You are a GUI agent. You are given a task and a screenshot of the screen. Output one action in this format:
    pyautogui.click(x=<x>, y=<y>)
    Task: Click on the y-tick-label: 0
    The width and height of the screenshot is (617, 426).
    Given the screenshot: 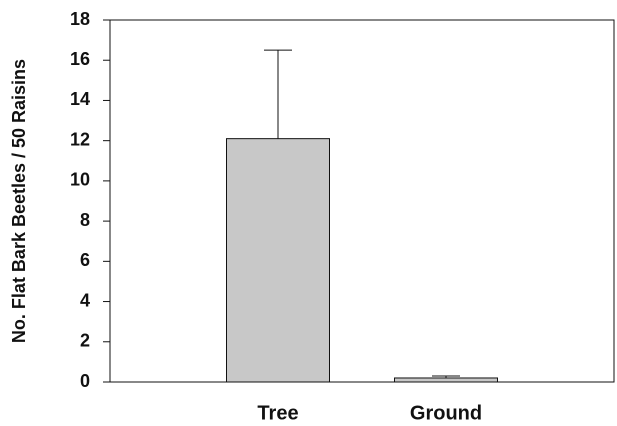 What is the action you would take?
    pyautogui.click(x=85, y=381)
    